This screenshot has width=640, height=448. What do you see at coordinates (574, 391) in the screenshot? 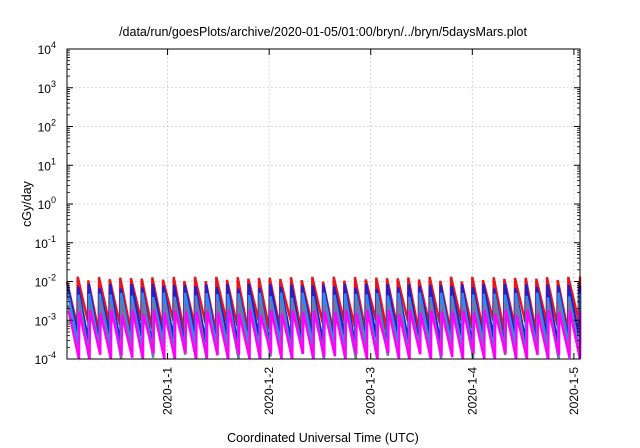
I see `x-tick-label: 2020-1-5` at bounding box center [574, 391].